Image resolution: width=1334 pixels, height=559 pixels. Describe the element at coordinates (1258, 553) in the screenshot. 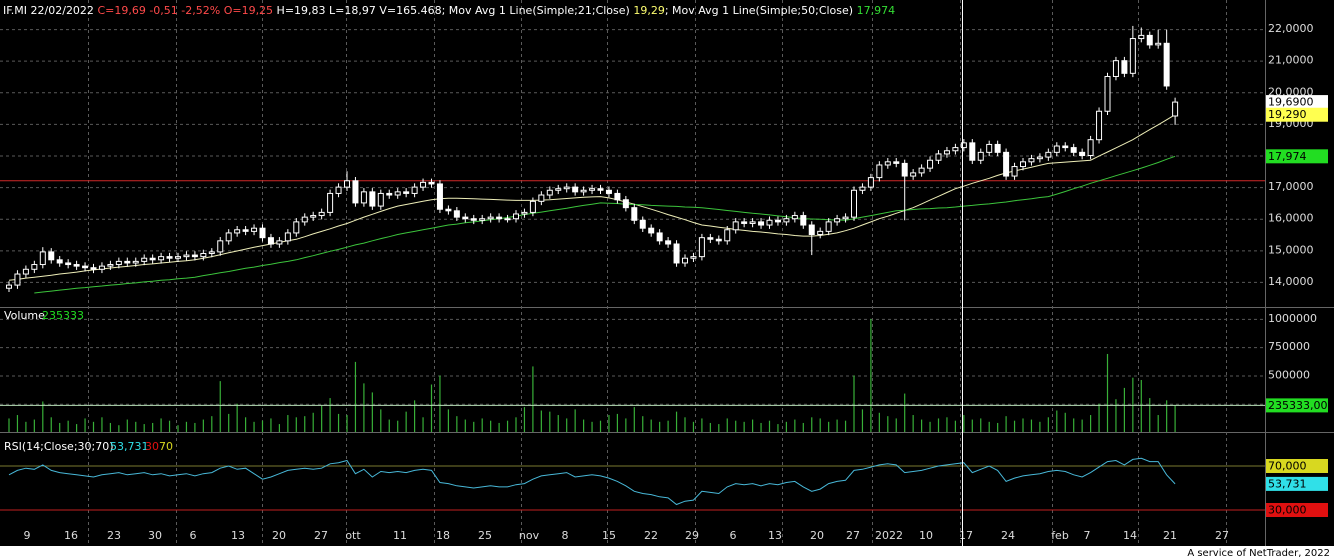

I see `footer: A service of NetTrader, 2022` at that location.